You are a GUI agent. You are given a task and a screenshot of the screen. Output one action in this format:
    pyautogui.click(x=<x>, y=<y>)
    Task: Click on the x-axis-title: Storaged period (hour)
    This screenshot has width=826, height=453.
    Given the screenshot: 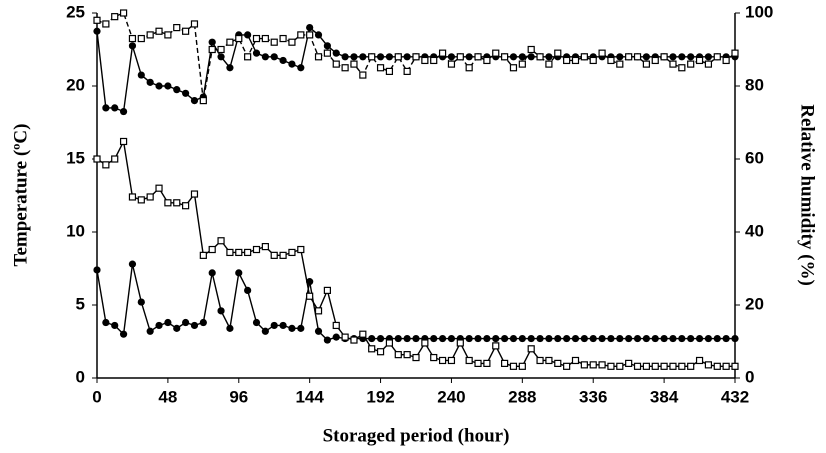 What is the action you would take?
    pyautogui.click(x=416, y=435)
    